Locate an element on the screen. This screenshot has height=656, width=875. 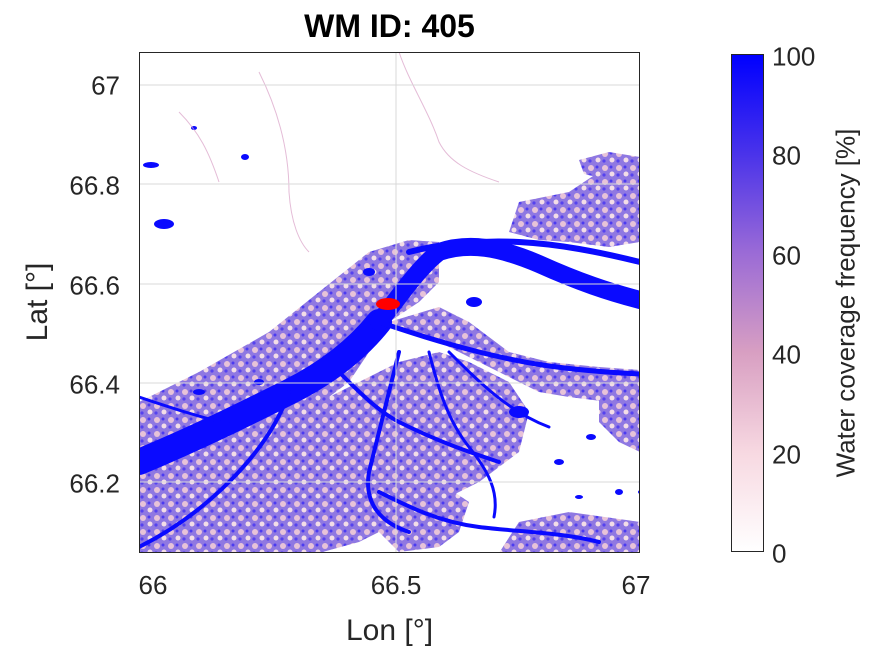
colorbar-tick-0: 0 is located at coordinates (779, 553).